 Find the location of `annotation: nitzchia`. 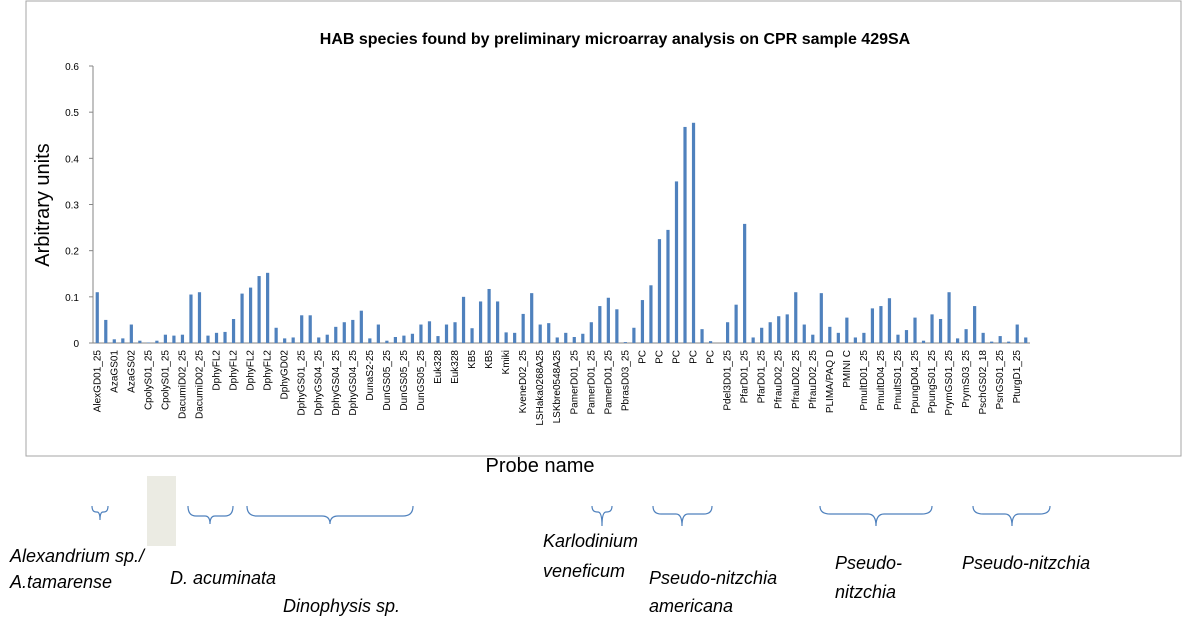

annotation: nitzchia is located at coordinates (865, 592).